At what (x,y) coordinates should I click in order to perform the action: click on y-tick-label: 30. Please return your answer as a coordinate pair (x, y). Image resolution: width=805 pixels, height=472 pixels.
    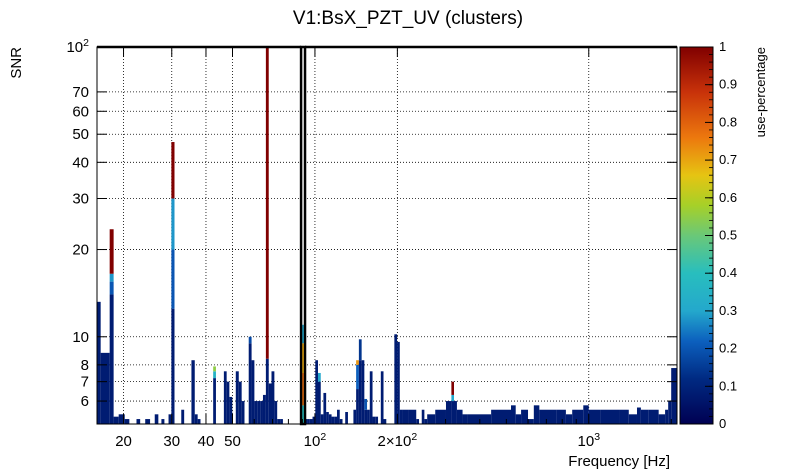
    Looking at the image, I should click on (80, 199).